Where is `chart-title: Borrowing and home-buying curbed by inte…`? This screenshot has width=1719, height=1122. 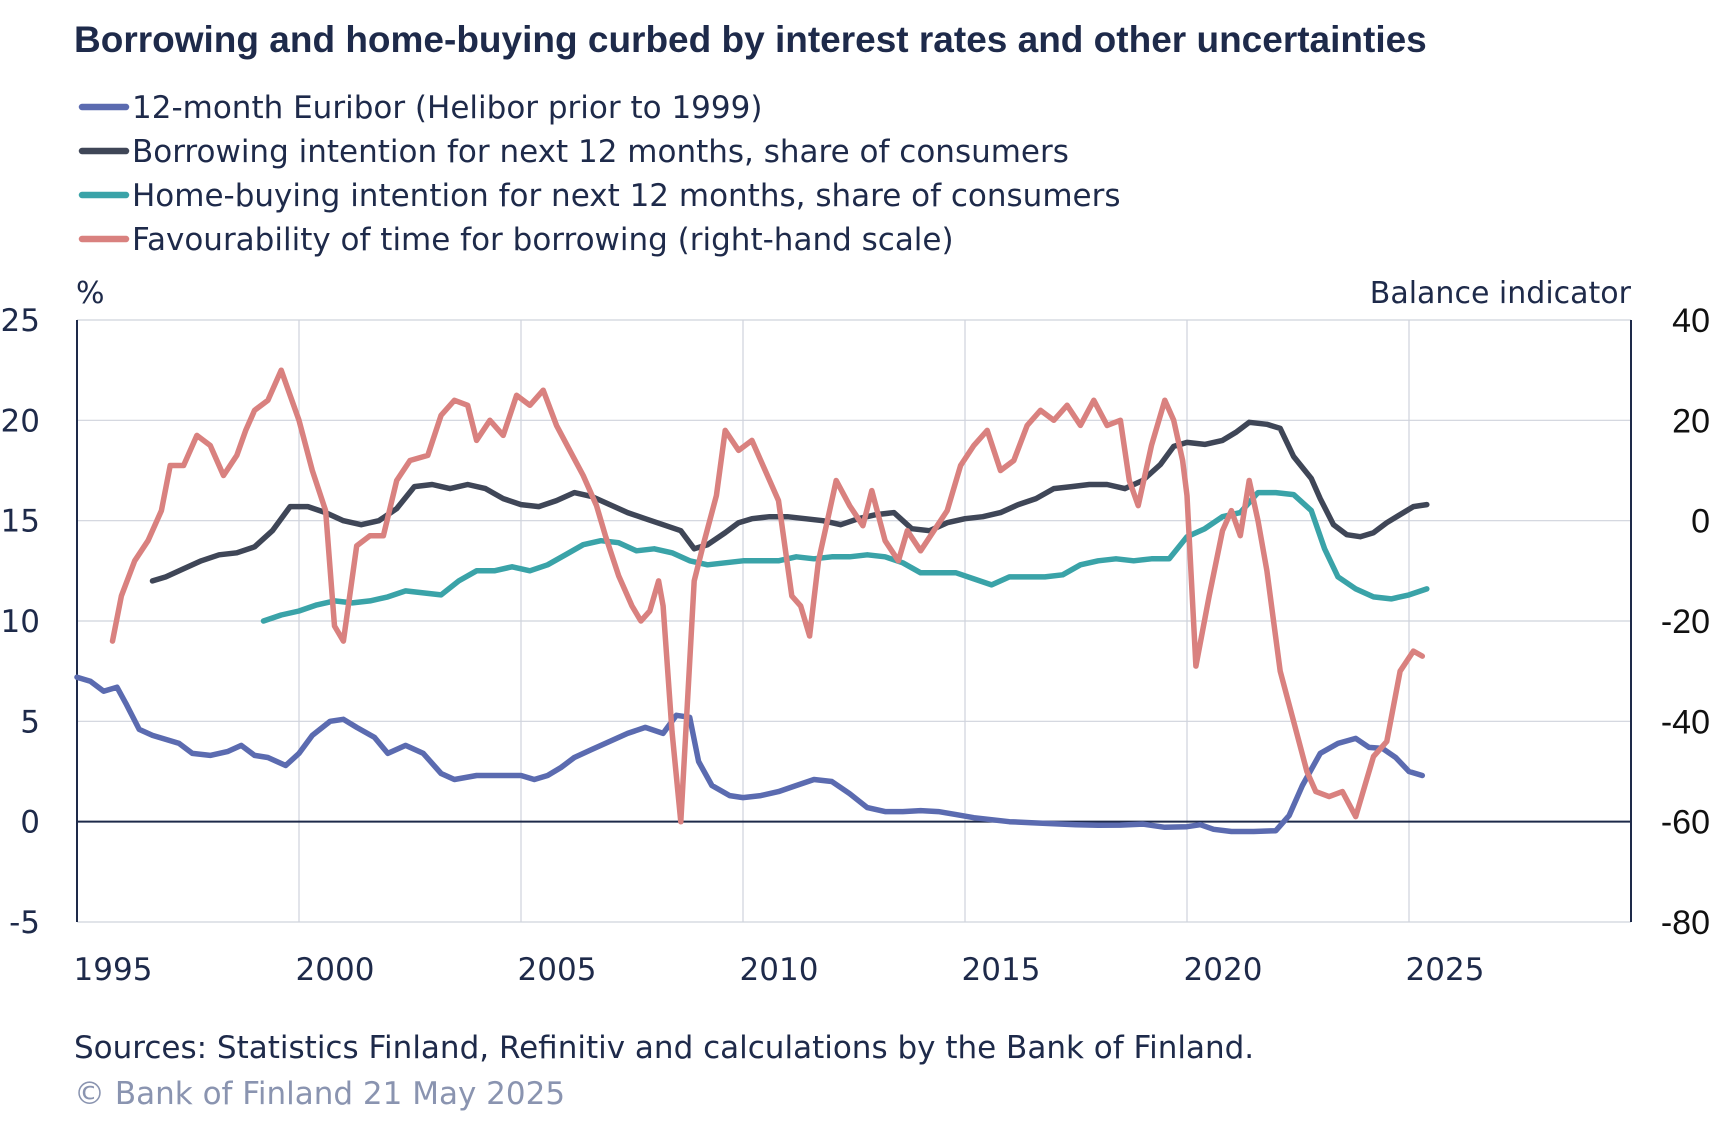 chart-title: Borrowing and home-buying curbed by inte… is located at coordinates (750, 39).